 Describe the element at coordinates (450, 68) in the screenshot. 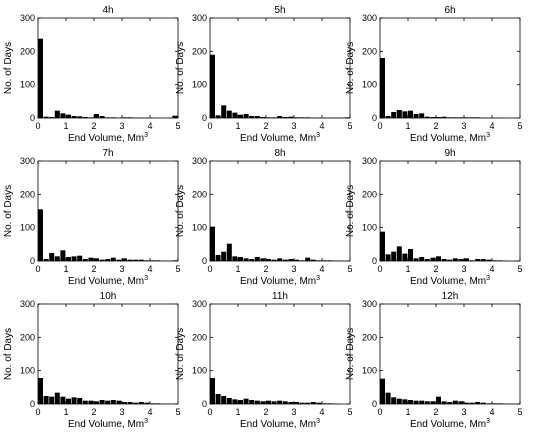

I see `chart-2-axes-box` at that location.